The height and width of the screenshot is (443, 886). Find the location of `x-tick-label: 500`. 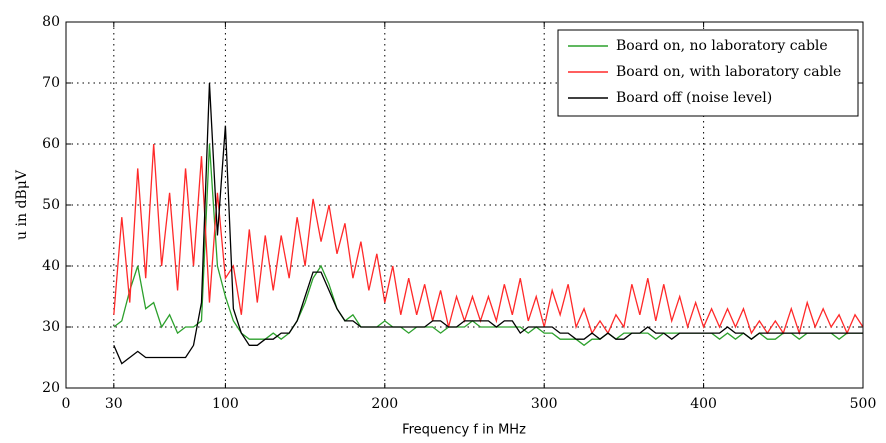

x-tick-label: 500 is located at coordinates (863, 404).